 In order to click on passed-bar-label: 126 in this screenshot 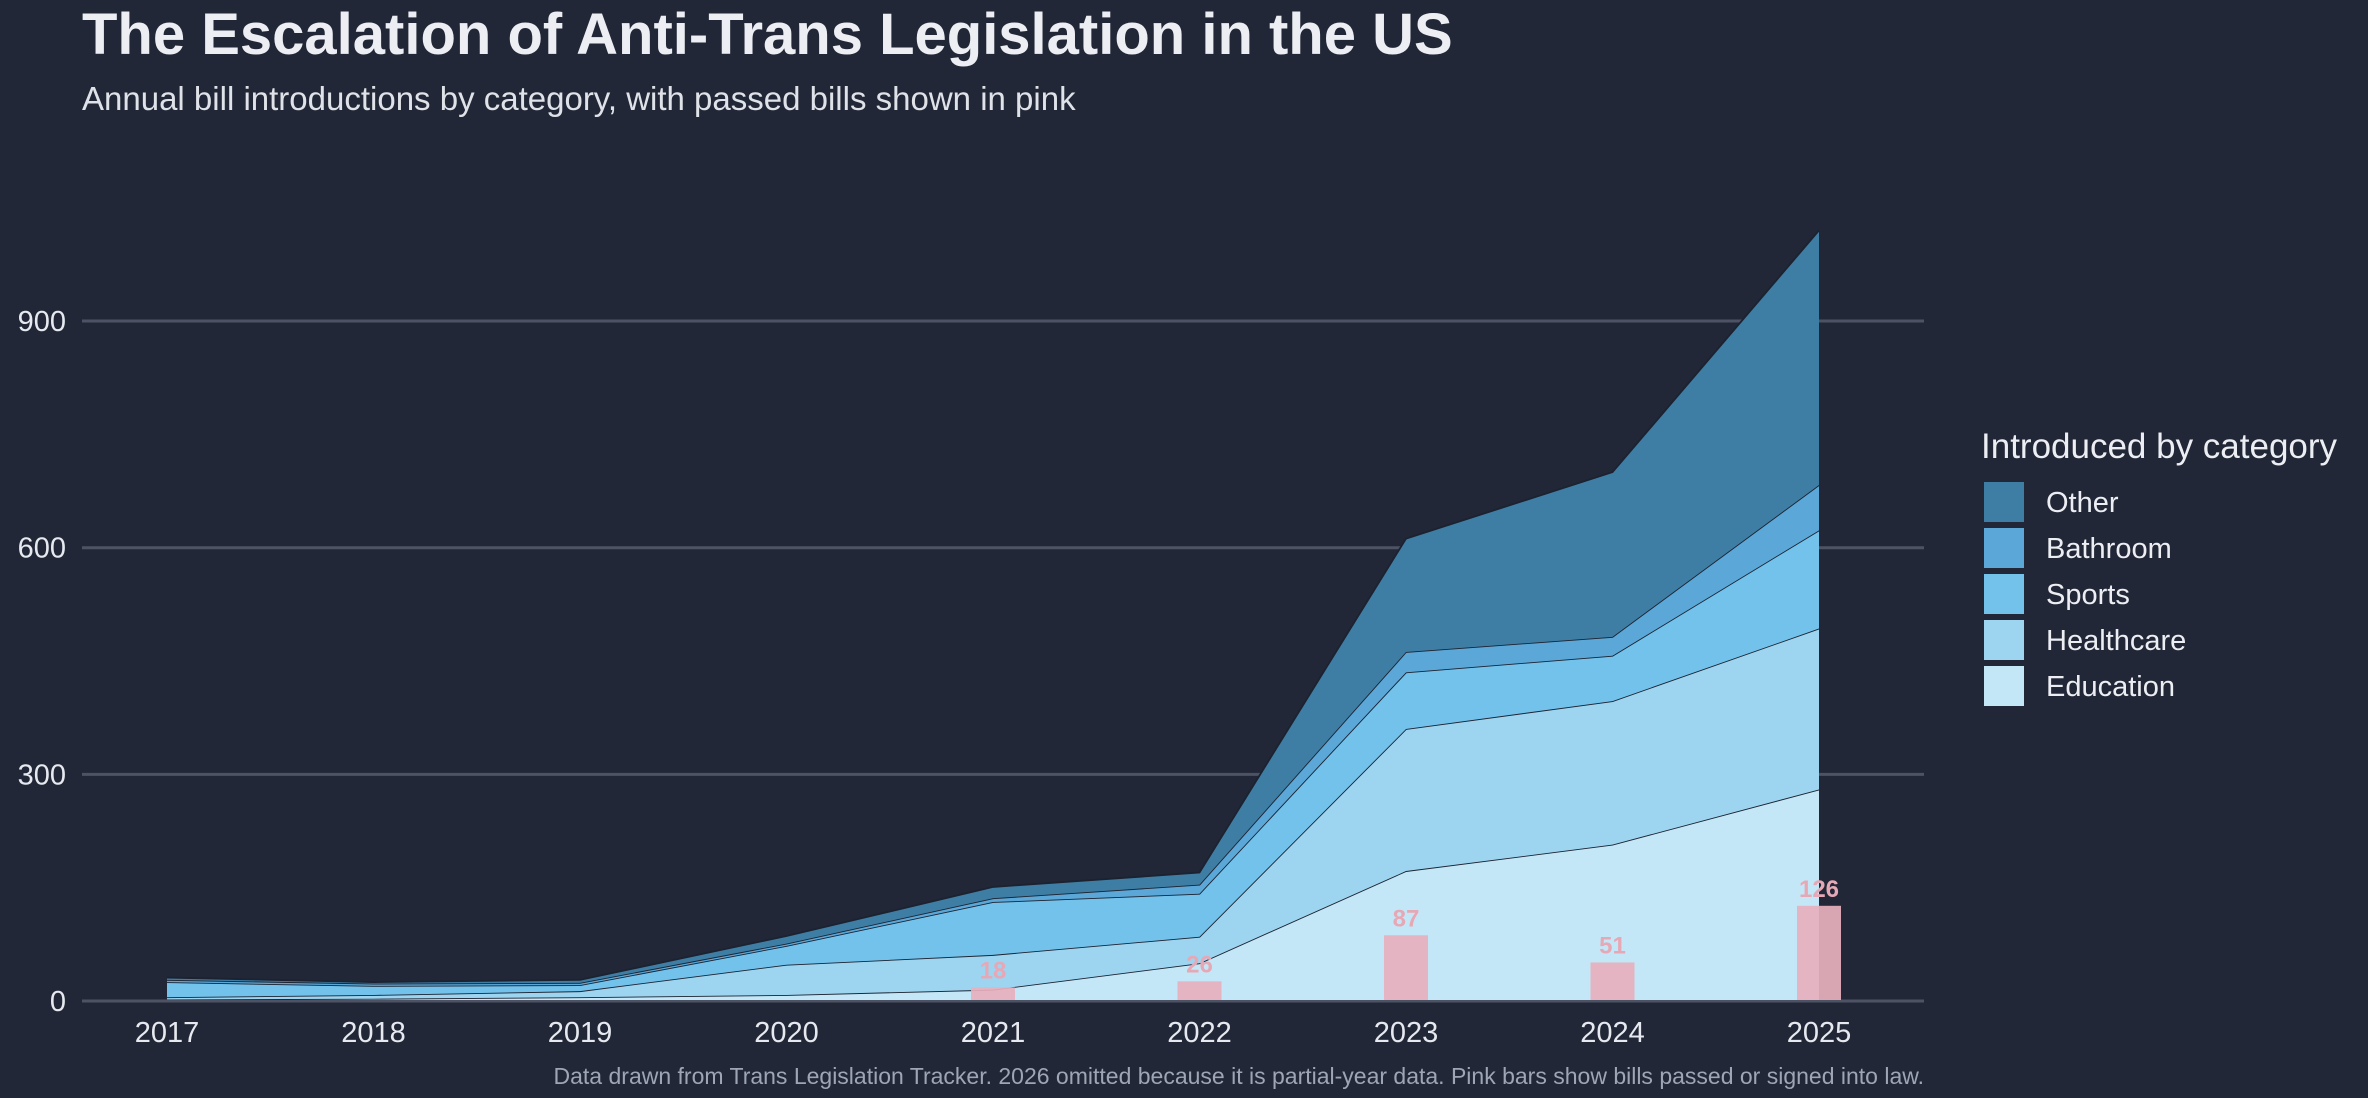, I will do `click(1819, 889)`.